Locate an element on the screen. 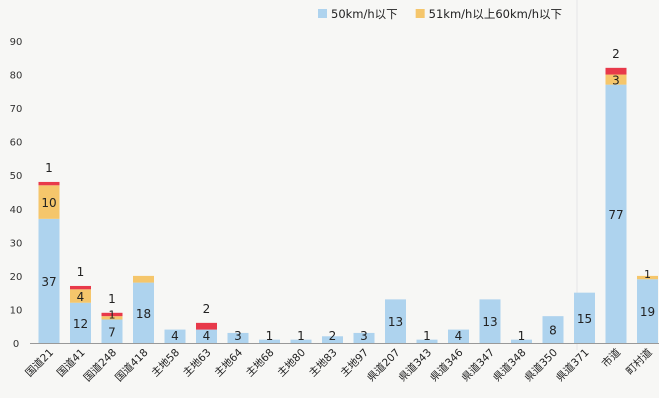 Image resolution: width=659 pixels, height=398 pixels. y-tick-label: 90 is located at coordinates (16, 42).